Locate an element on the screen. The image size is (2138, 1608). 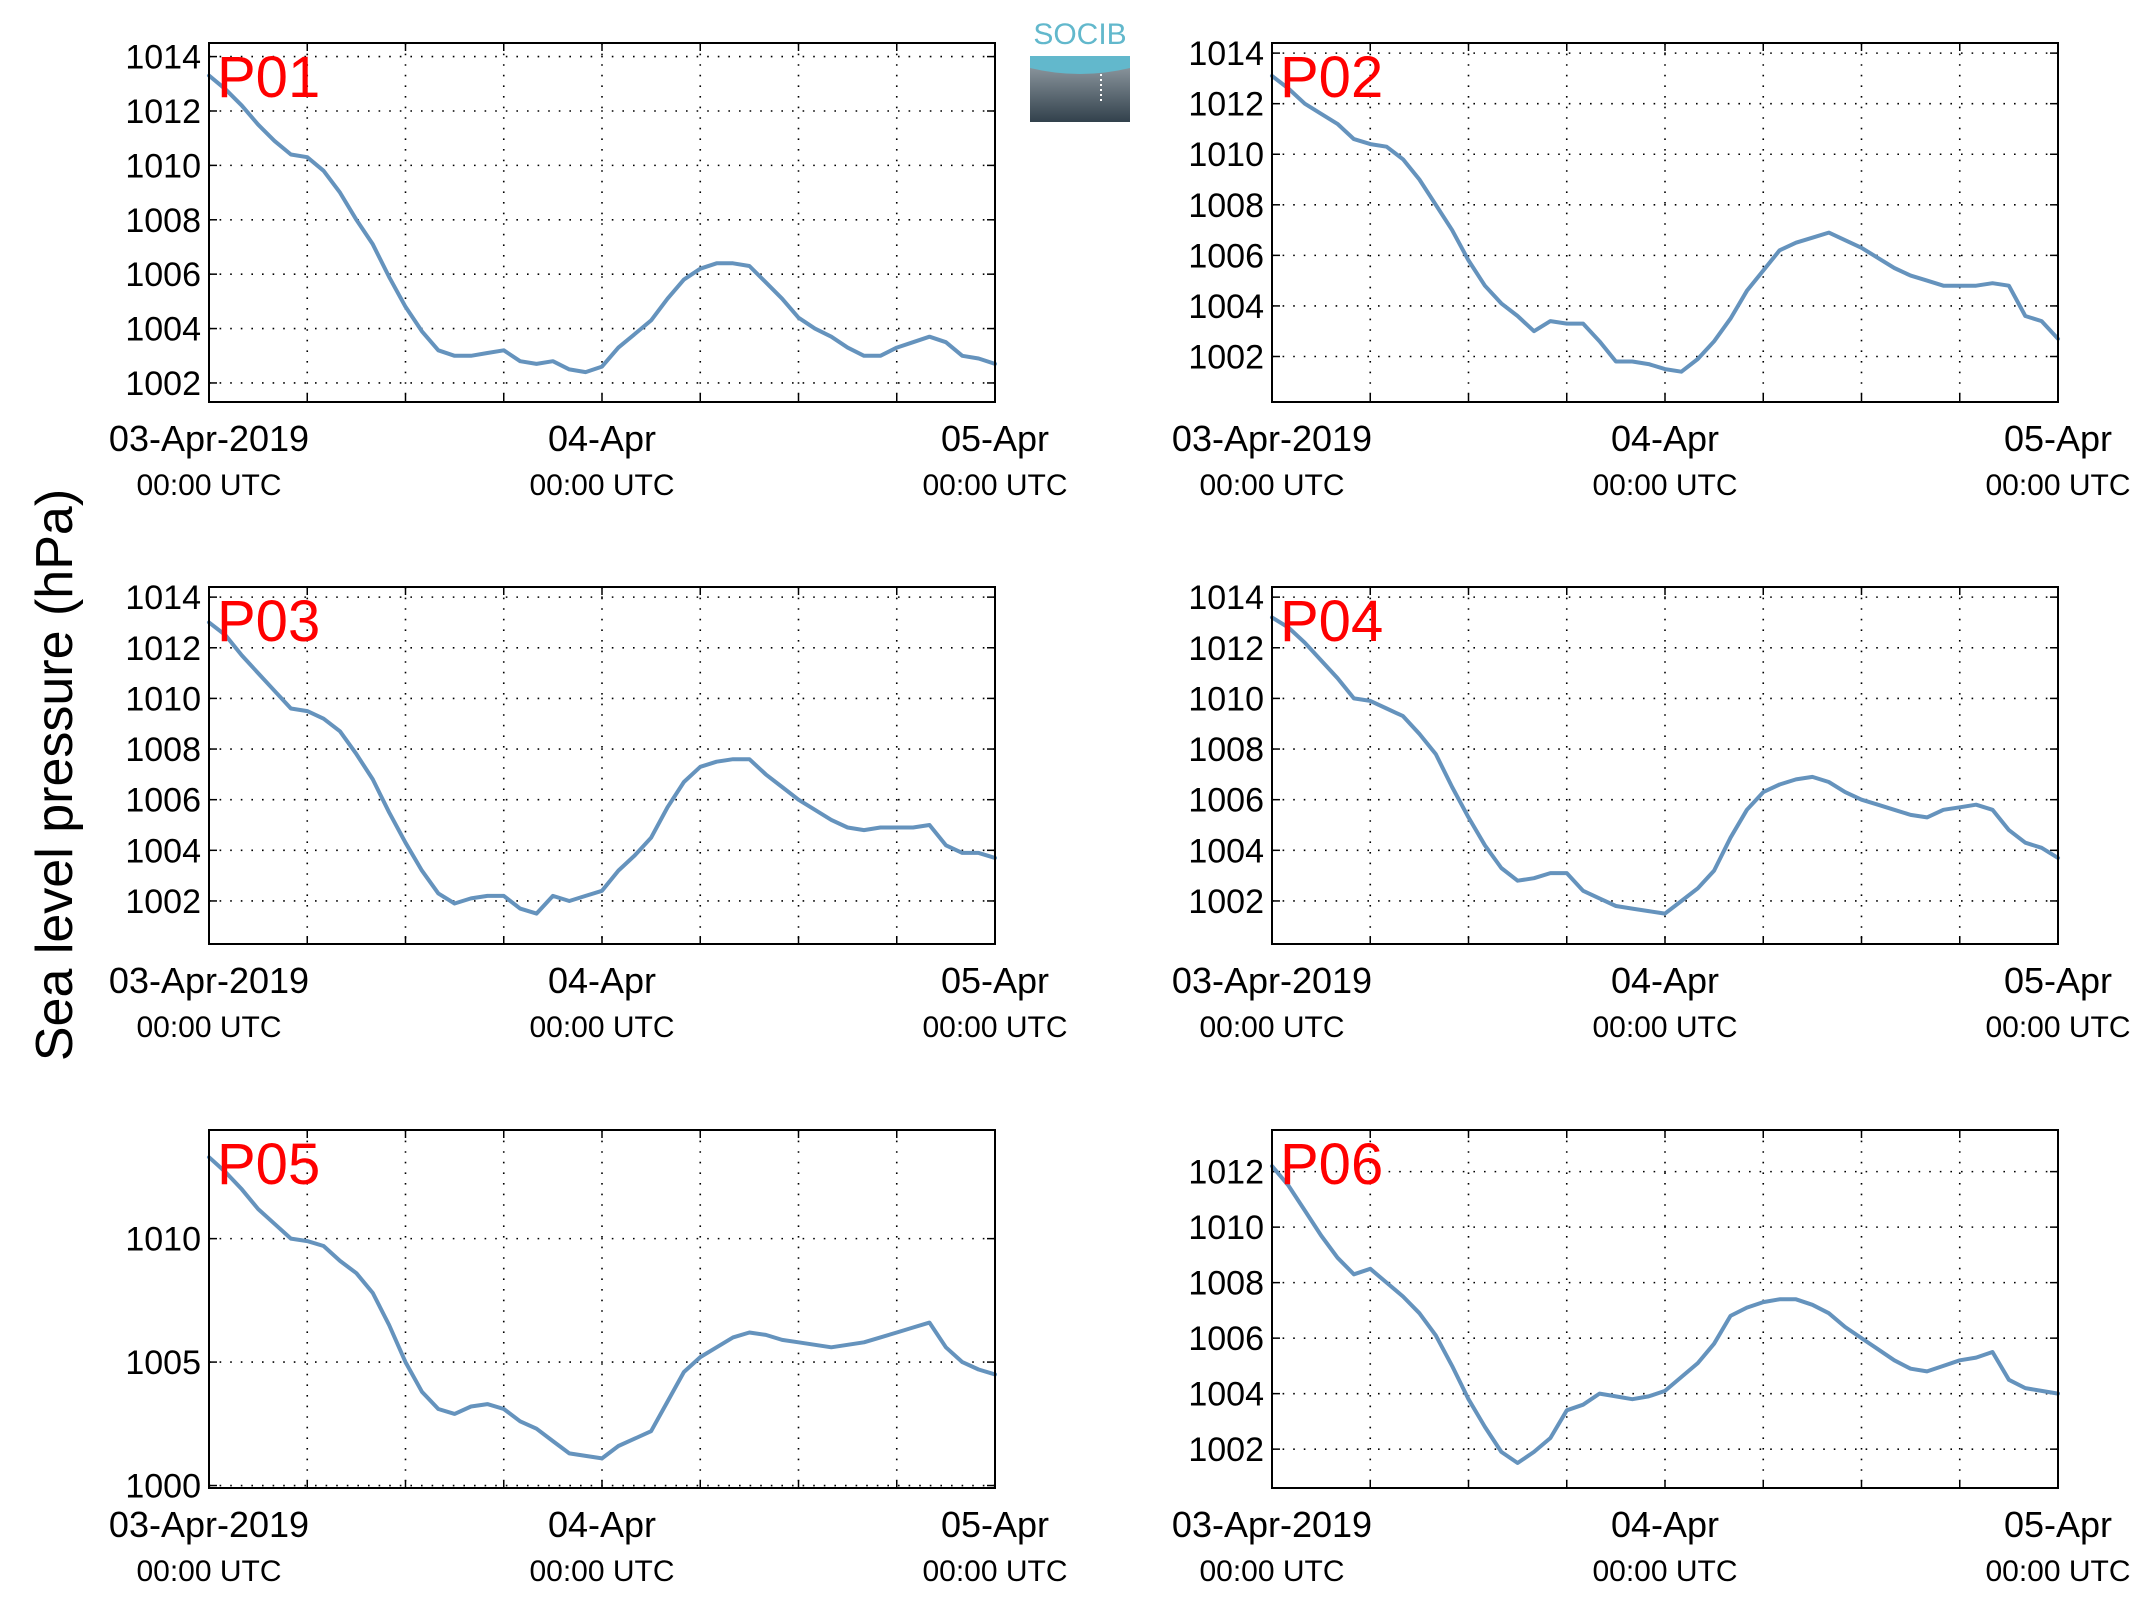
panel-label: P06 is located at coordinates (1331, 1164).